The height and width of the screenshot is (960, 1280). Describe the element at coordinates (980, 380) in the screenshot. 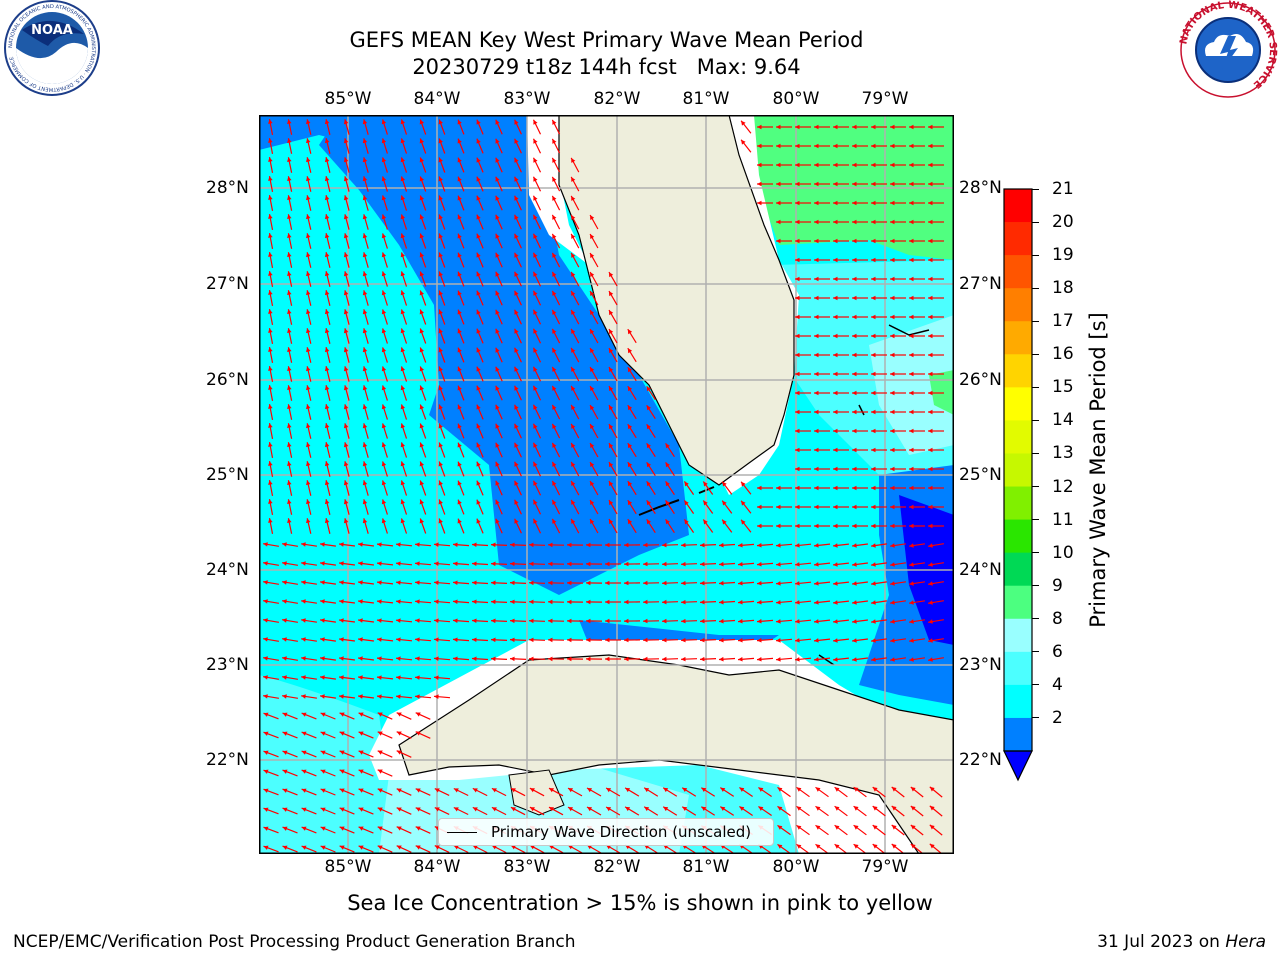

I see `lat-label-right: 26°N` at that location.